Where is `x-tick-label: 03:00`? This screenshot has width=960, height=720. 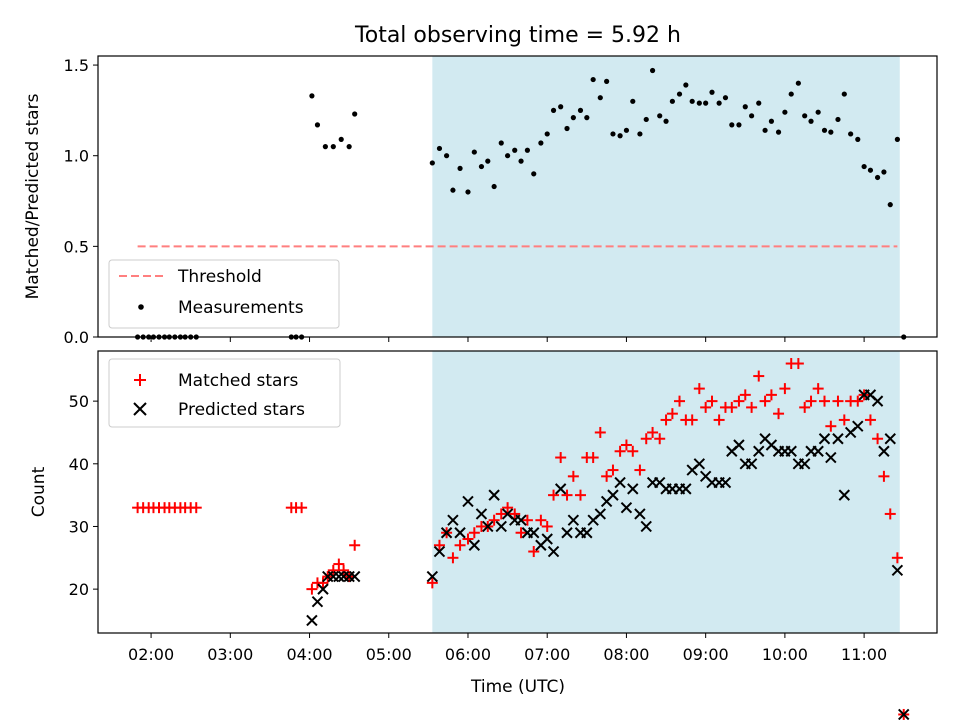 x-tick-label: 03:00 is located at coordinates (230, 654).